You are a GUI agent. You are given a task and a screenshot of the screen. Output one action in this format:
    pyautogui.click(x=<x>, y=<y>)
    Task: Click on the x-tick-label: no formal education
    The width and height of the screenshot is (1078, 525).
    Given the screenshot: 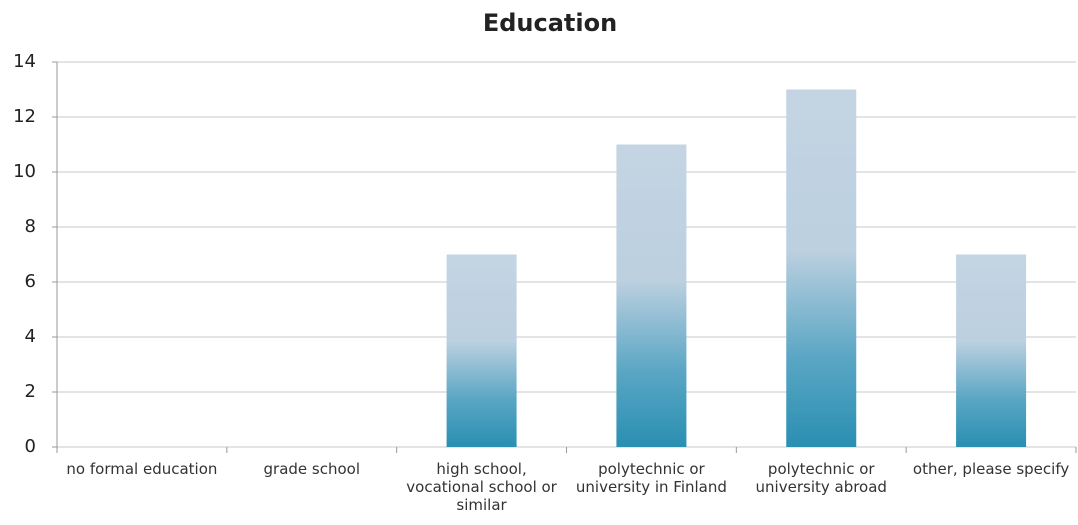 What is the action you would take?
    pyautogui.click(x=142, y=469)
    